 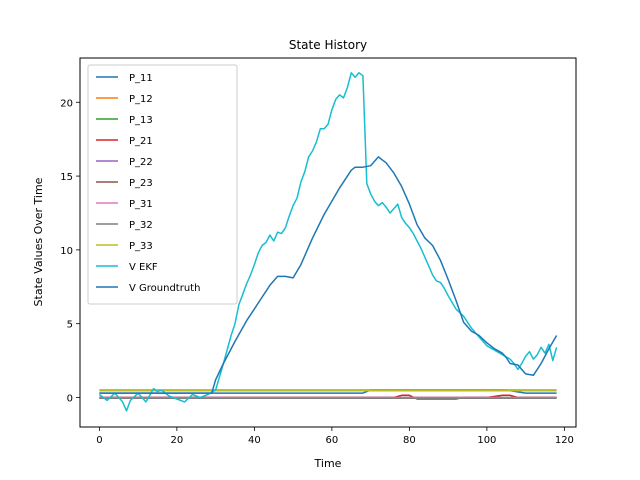 I want to click on legend-label: P_13, so click(x=141, y=120).